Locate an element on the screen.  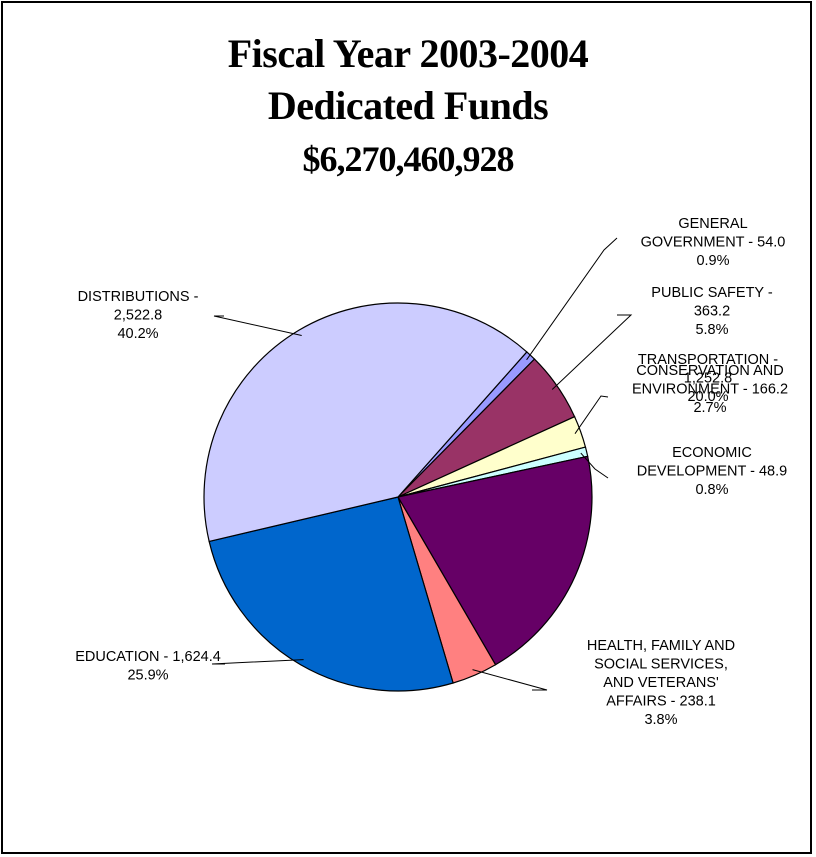
chart-subtitle: Dedicated Funds is located at coordinates (408, 105).